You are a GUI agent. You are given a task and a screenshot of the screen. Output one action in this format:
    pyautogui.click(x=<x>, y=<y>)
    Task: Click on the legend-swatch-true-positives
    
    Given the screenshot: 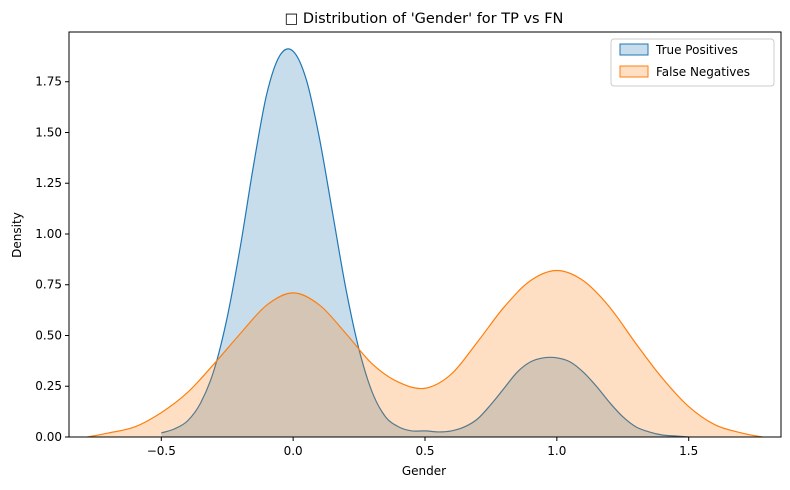 What is the action you would take?
    pyautogui.click(x=634, y=49)
    